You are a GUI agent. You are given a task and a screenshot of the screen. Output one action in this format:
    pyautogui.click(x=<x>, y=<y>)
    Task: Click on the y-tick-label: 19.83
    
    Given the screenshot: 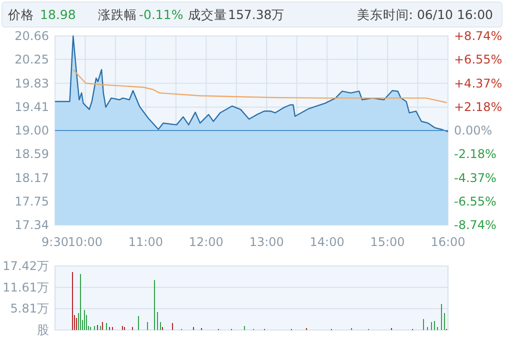 What is the action you would take?
    pyautogui.click(x=31, y=83)
    